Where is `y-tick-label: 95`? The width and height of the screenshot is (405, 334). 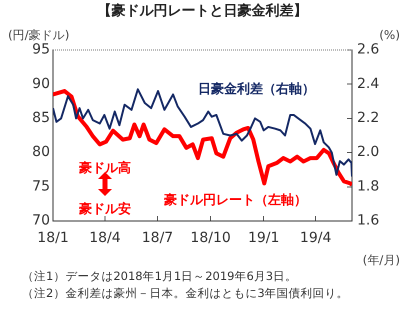
y-tick-label: 95 is located at coordinates (41, 50).